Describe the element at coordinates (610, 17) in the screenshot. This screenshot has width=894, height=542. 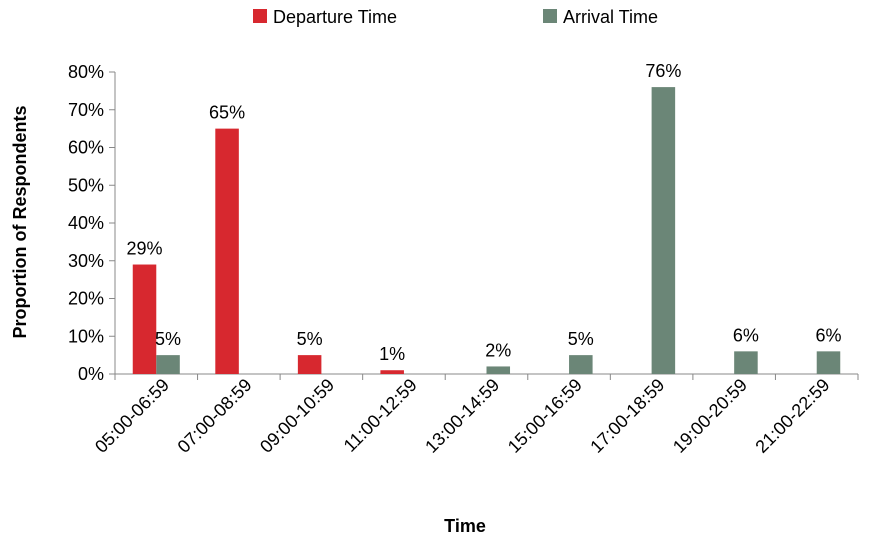
I see `legend-label-arrival-time: Arrival Time` at that location.